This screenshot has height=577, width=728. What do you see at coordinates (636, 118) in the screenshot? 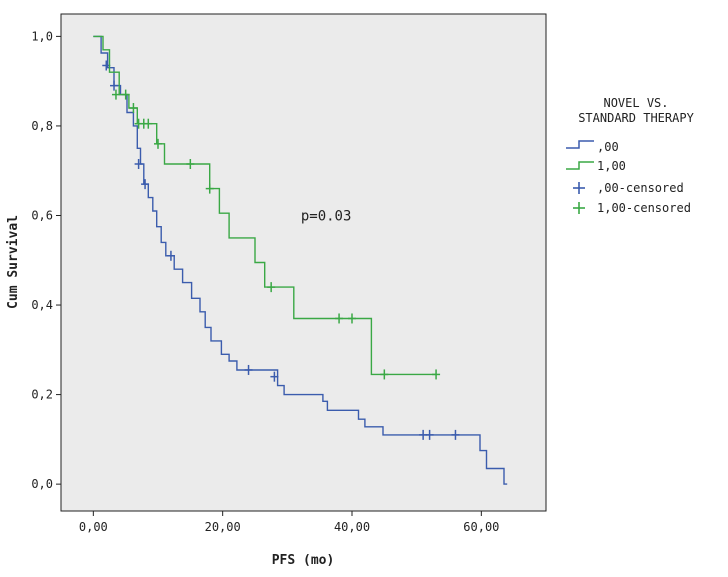
I see `legend-title-line-2: STANDARD THERAPY` at bounding box center [636, 118].